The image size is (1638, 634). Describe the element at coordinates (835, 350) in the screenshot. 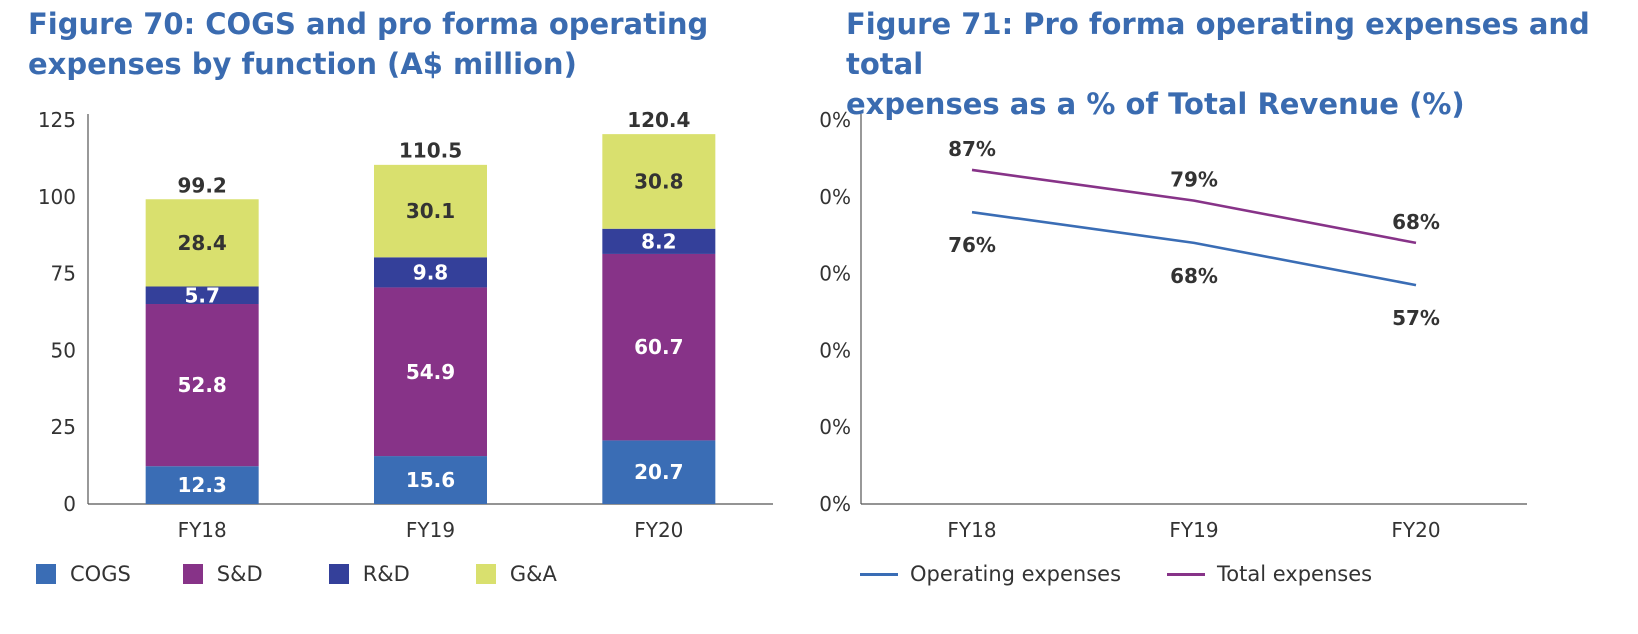

I see `y-tick-label: 40%` at that location.